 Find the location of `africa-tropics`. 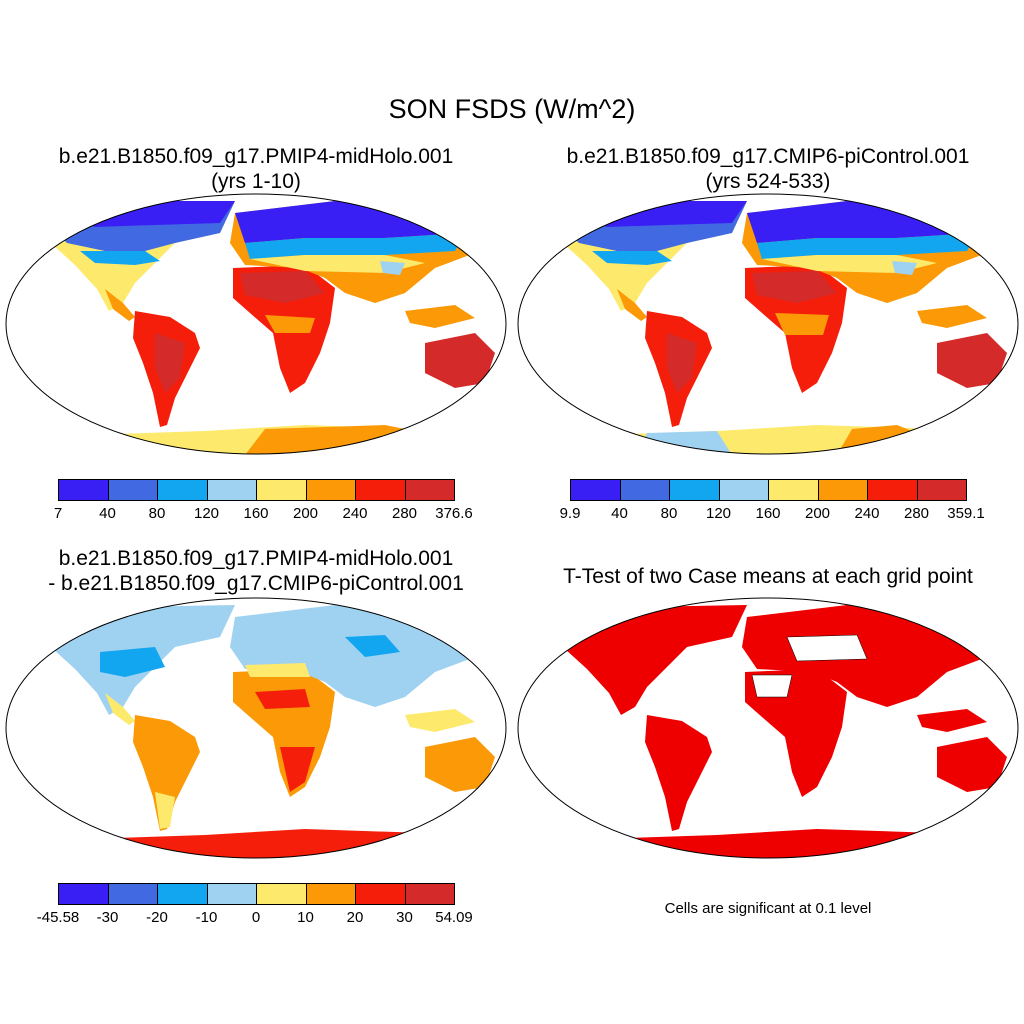

africa-tropics is located at coordinates (802, 324).